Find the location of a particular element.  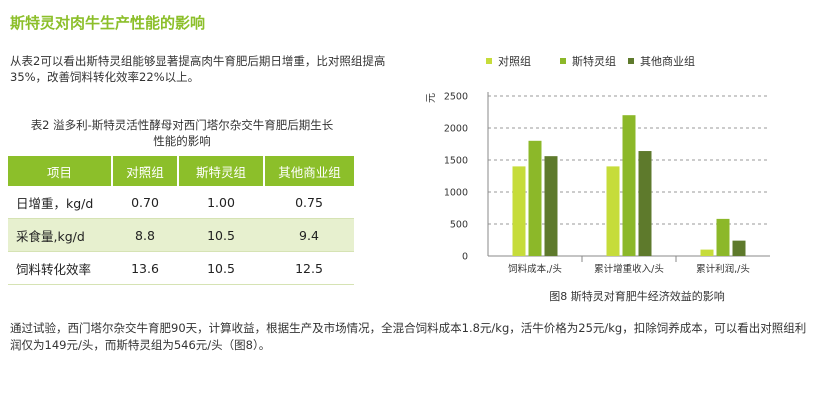

col-header-control: 对照组 is located at coordinates (145, 171).